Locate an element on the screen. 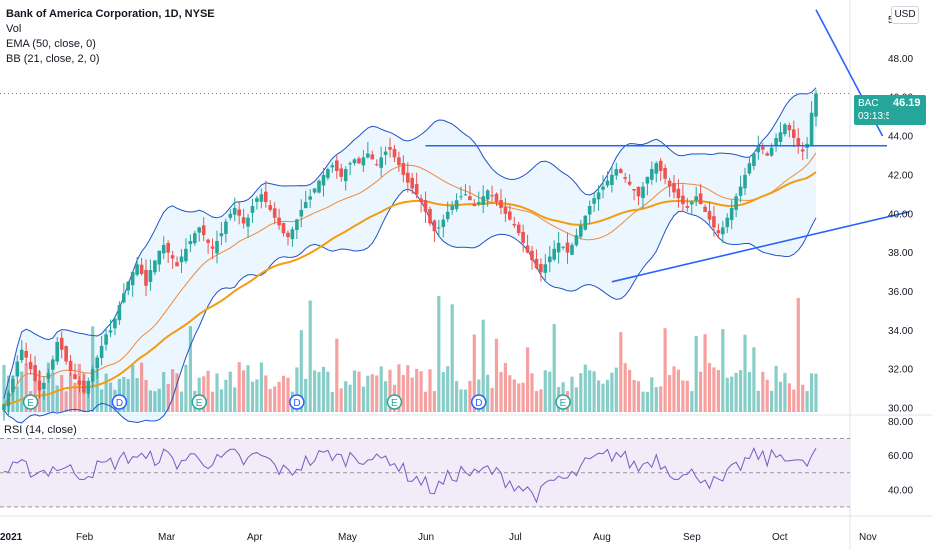 This screenshot has width=932, height=550. price-tick-label: 36.00 is located at coordinates (900, 292).